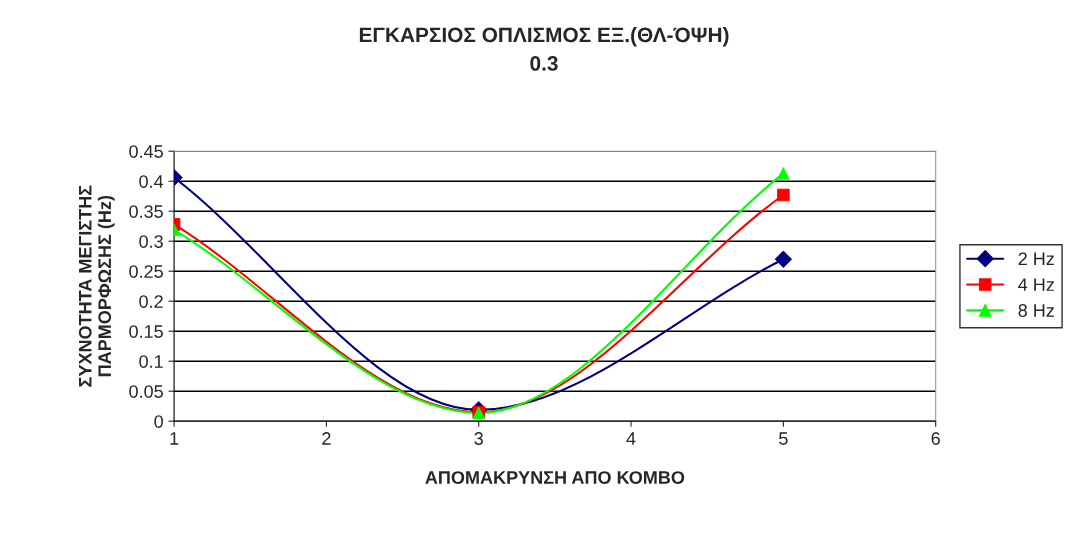  Describe the element at coordinates (174, 438) in the screenshot. I see `x-tick-label: 1` at that location.